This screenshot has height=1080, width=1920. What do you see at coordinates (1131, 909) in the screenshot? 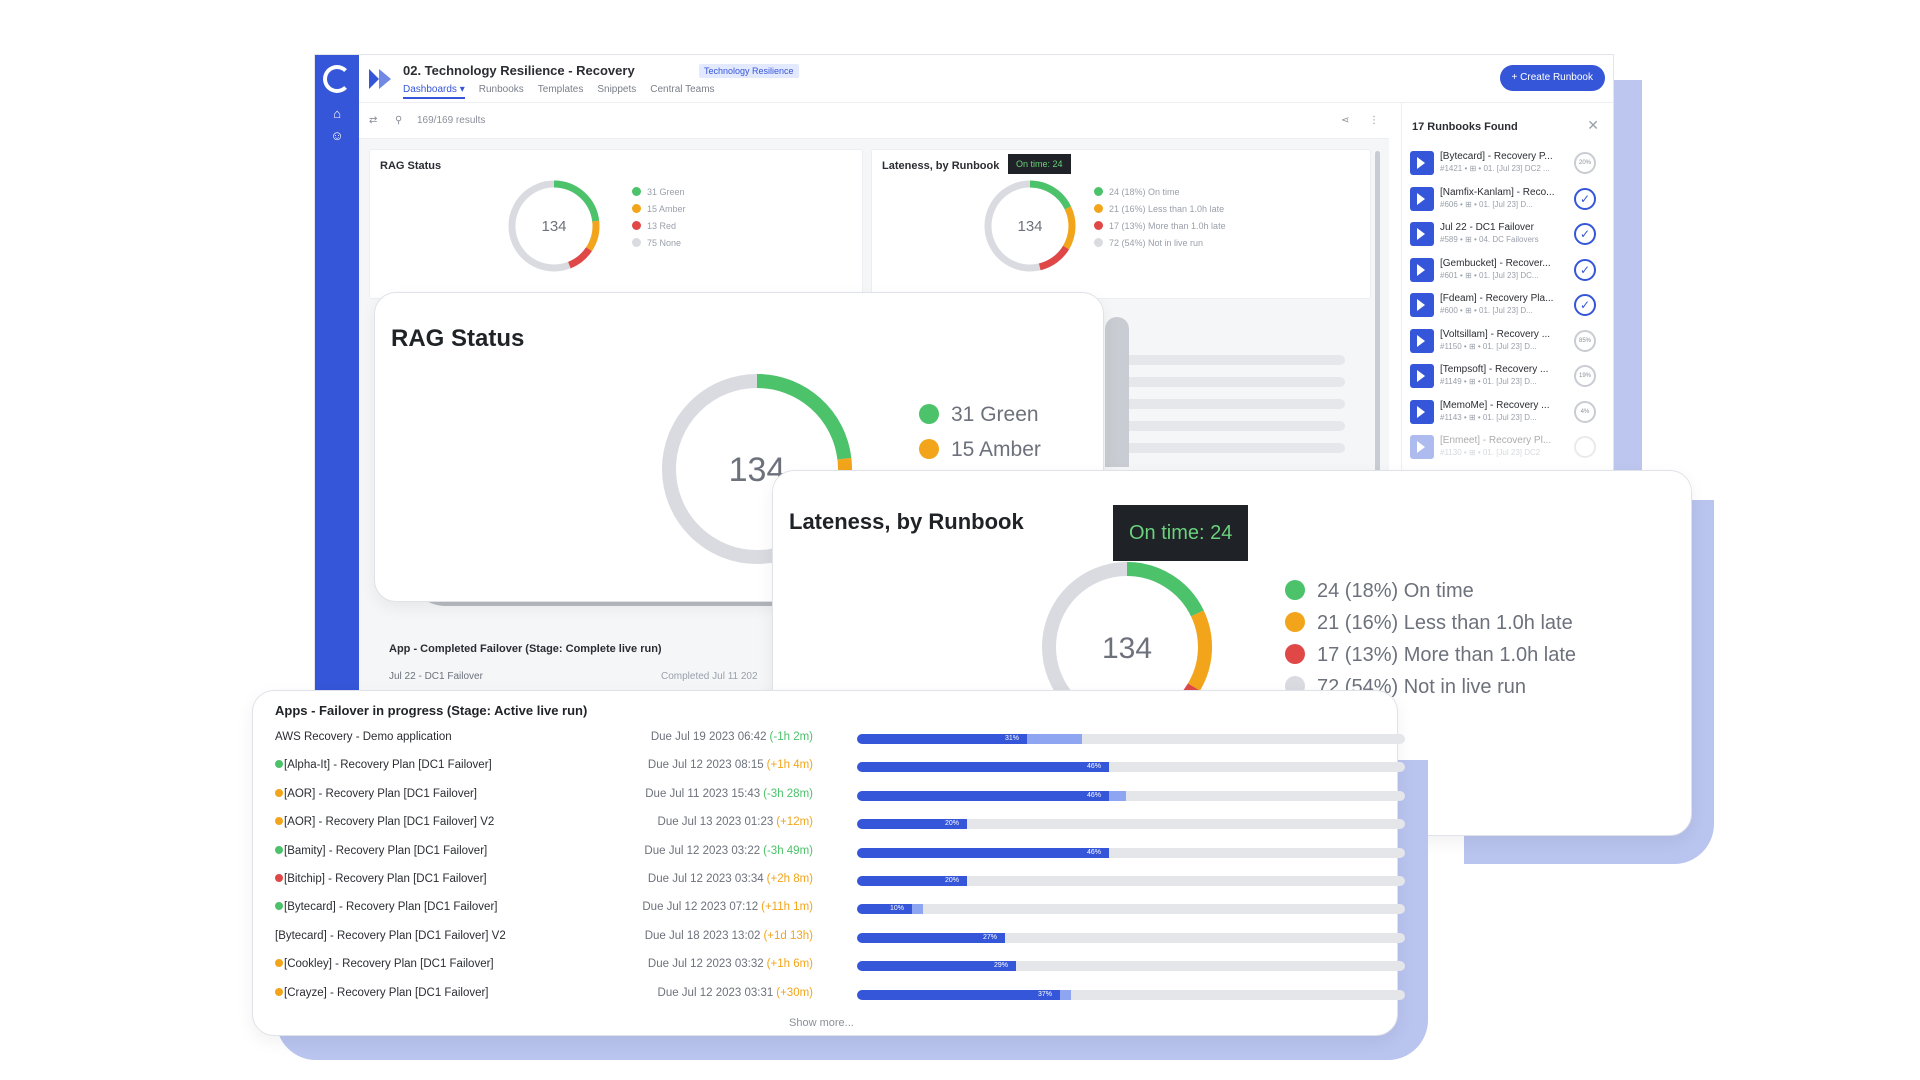
I see `progress-track: 10%` at bounding box center [1131, 909].